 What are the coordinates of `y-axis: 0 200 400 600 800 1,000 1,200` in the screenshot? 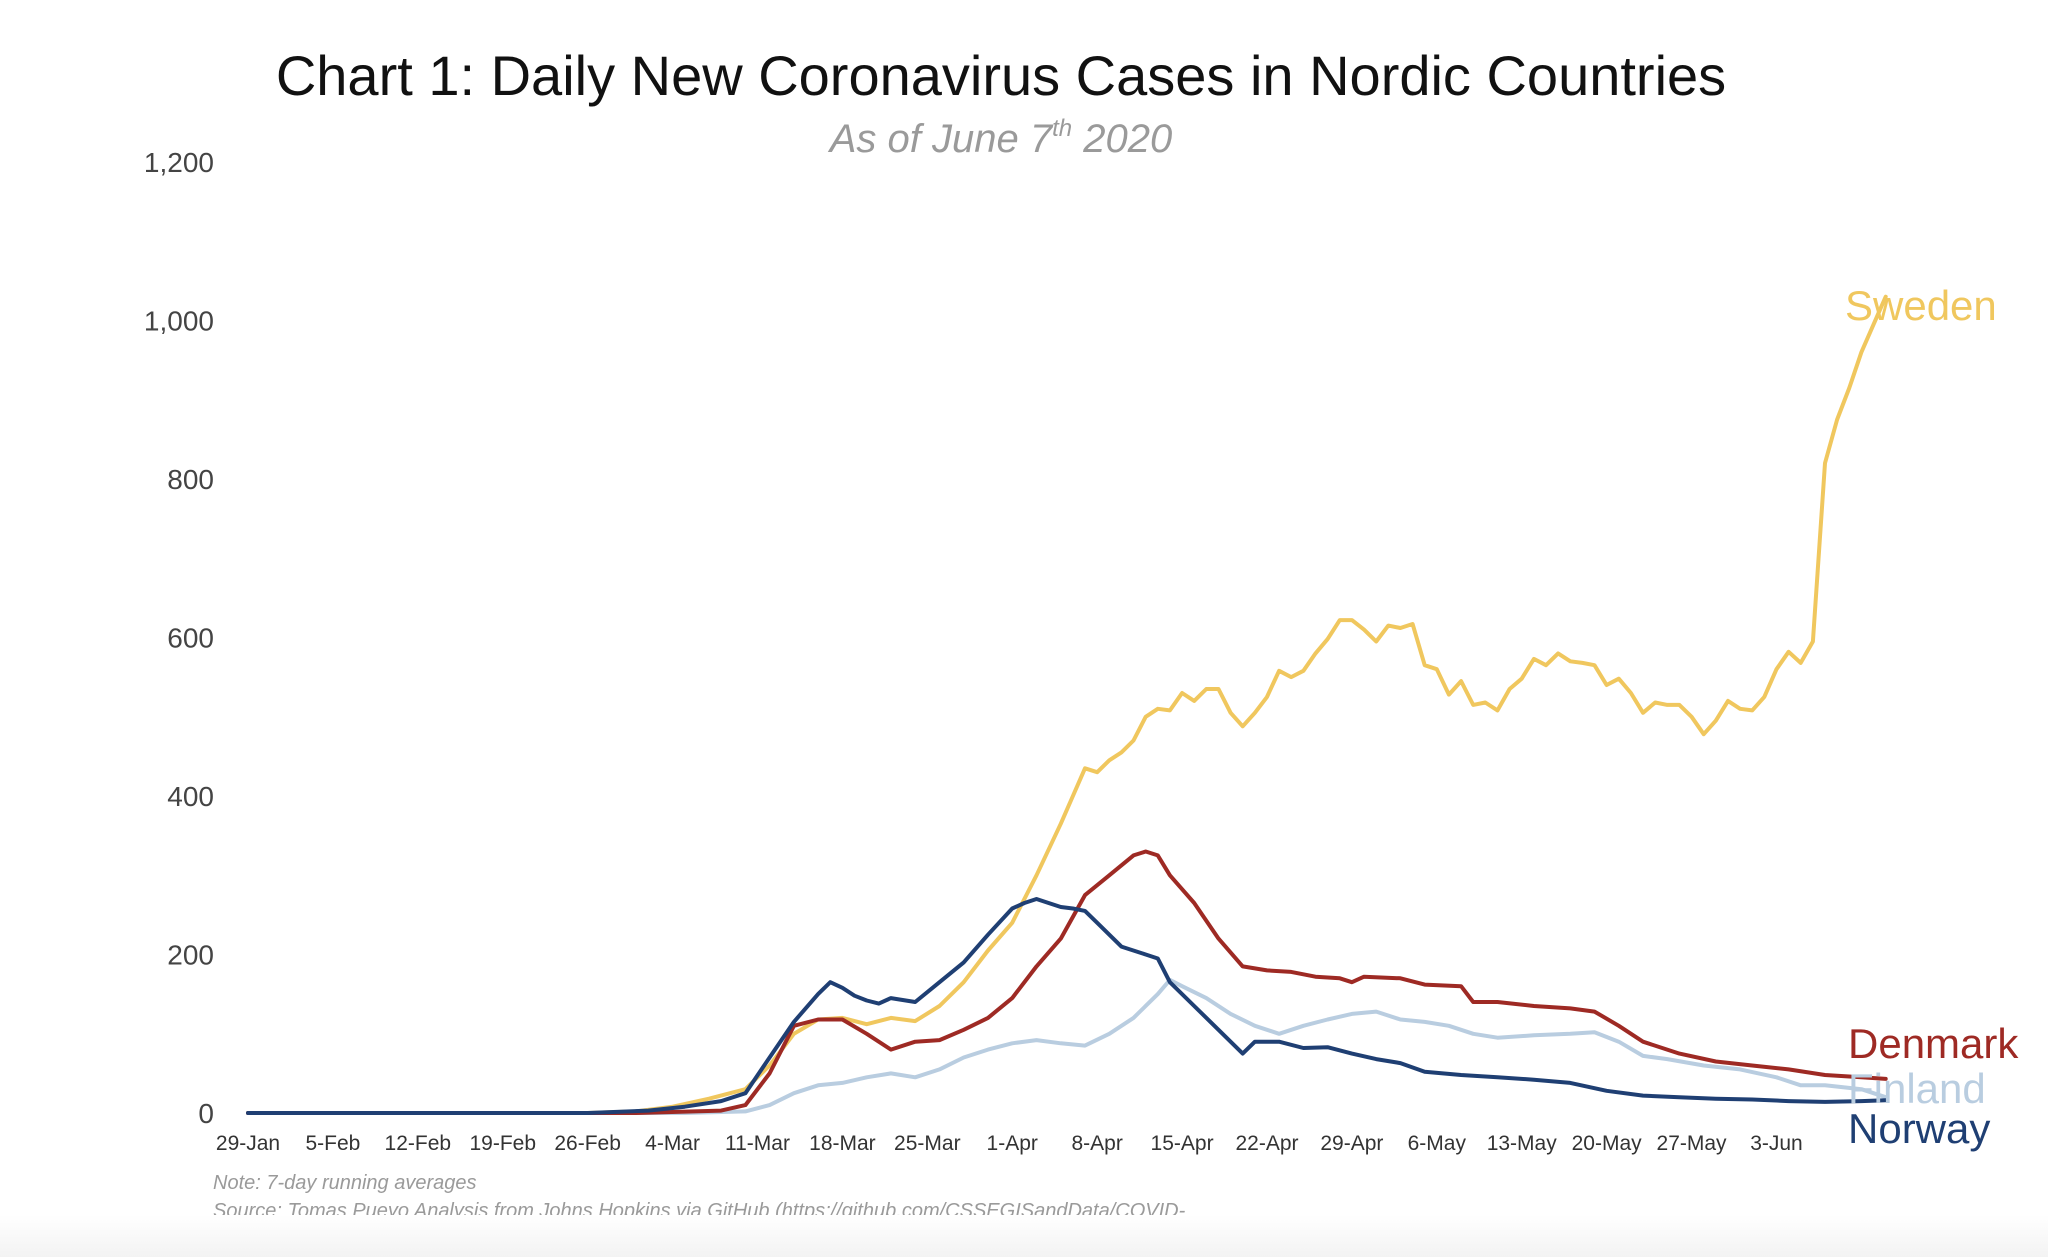 It's located at (179, 638).